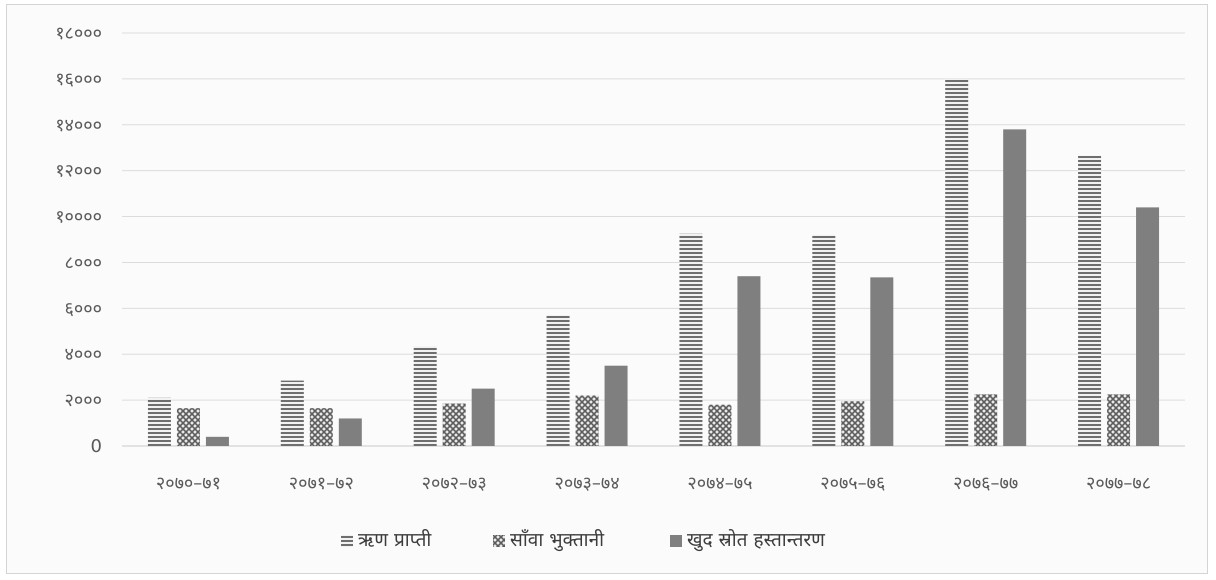  What do you see at coordinates (756, 540) in the screenshot?
I see `legend-label-series-3: खुद स्रोत हस्तान्तरण` at bounding box center [756, 540].